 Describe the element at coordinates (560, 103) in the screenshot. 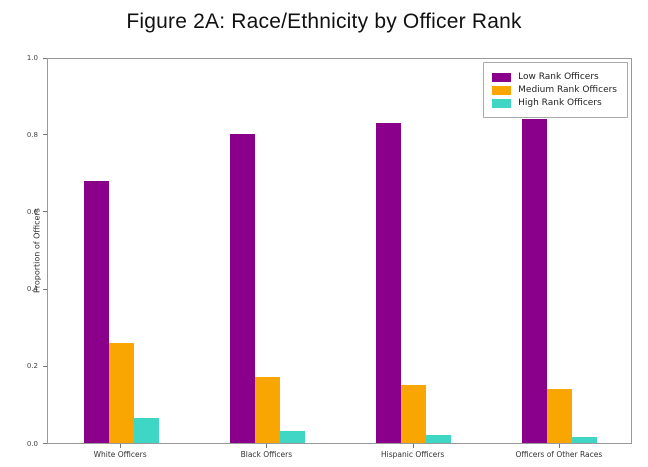

I see `legend-label: High Rank Officers` at that location.